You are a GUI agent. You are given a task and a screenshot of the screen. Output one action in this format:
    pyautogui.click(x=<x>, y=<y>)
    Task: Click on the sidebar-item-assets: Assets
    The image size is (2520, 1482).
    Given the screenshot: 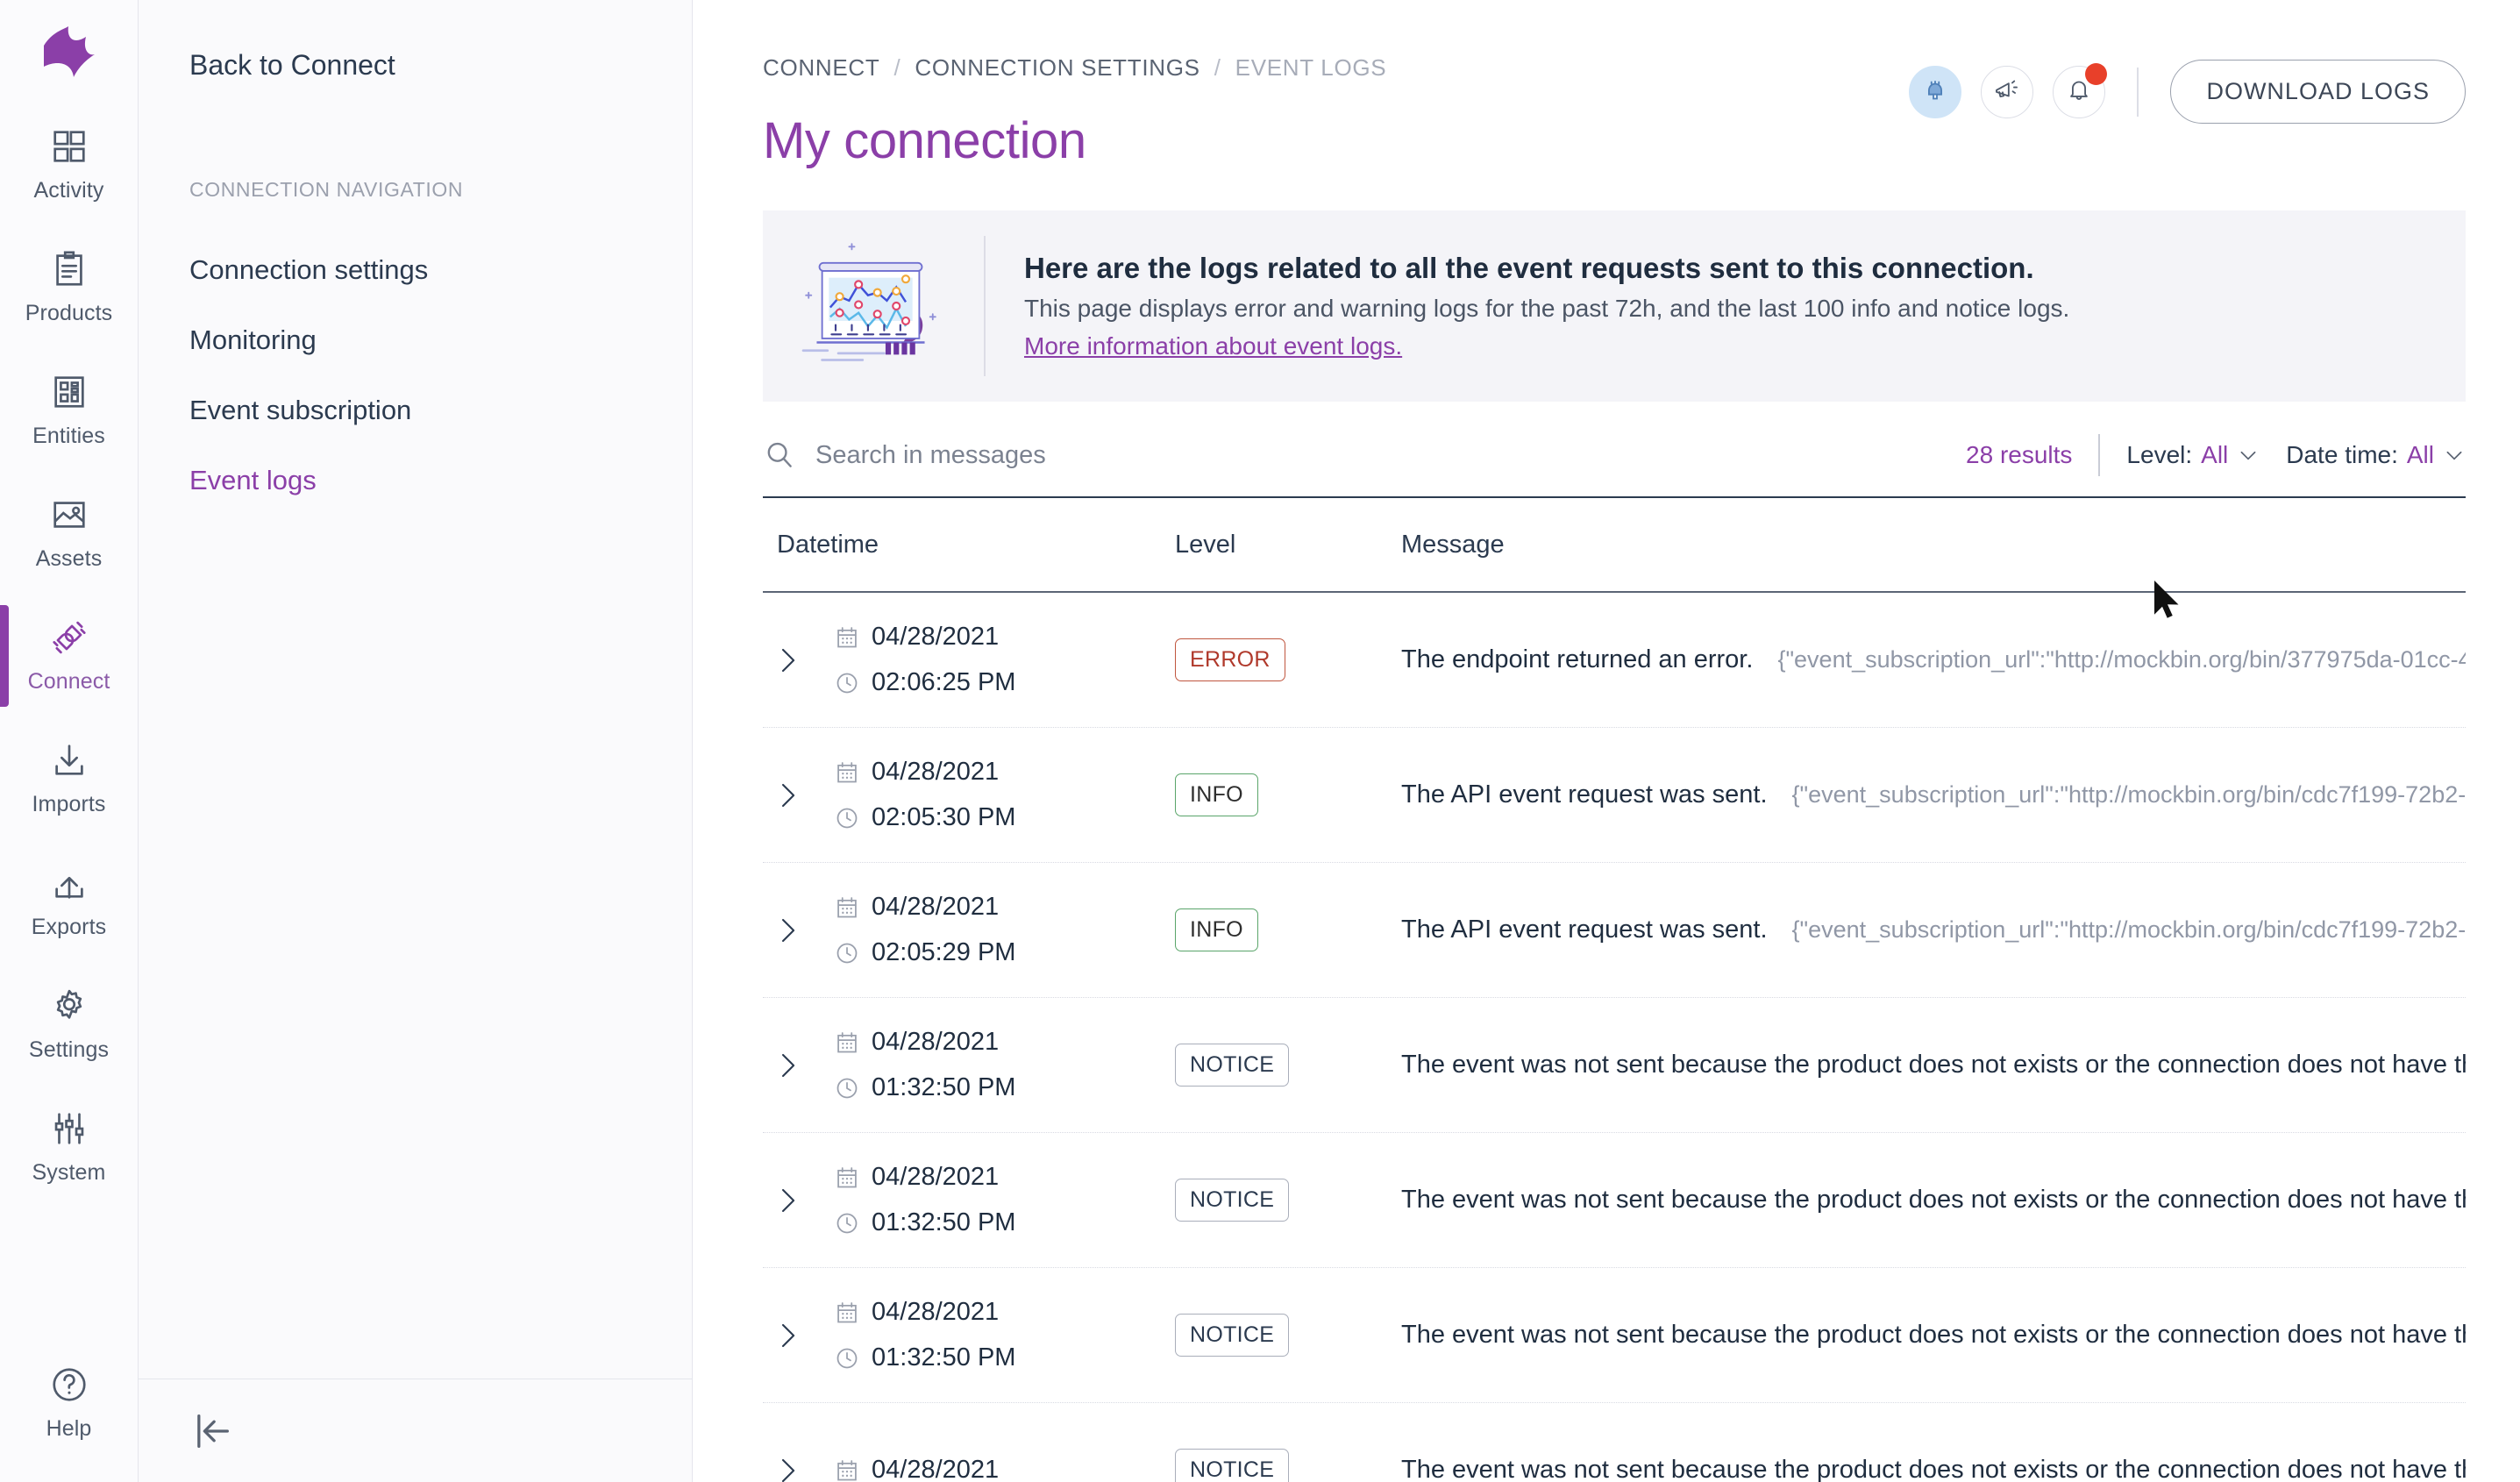 What is the action you would take?
    pyautogui.click(x=69, y=533)
    